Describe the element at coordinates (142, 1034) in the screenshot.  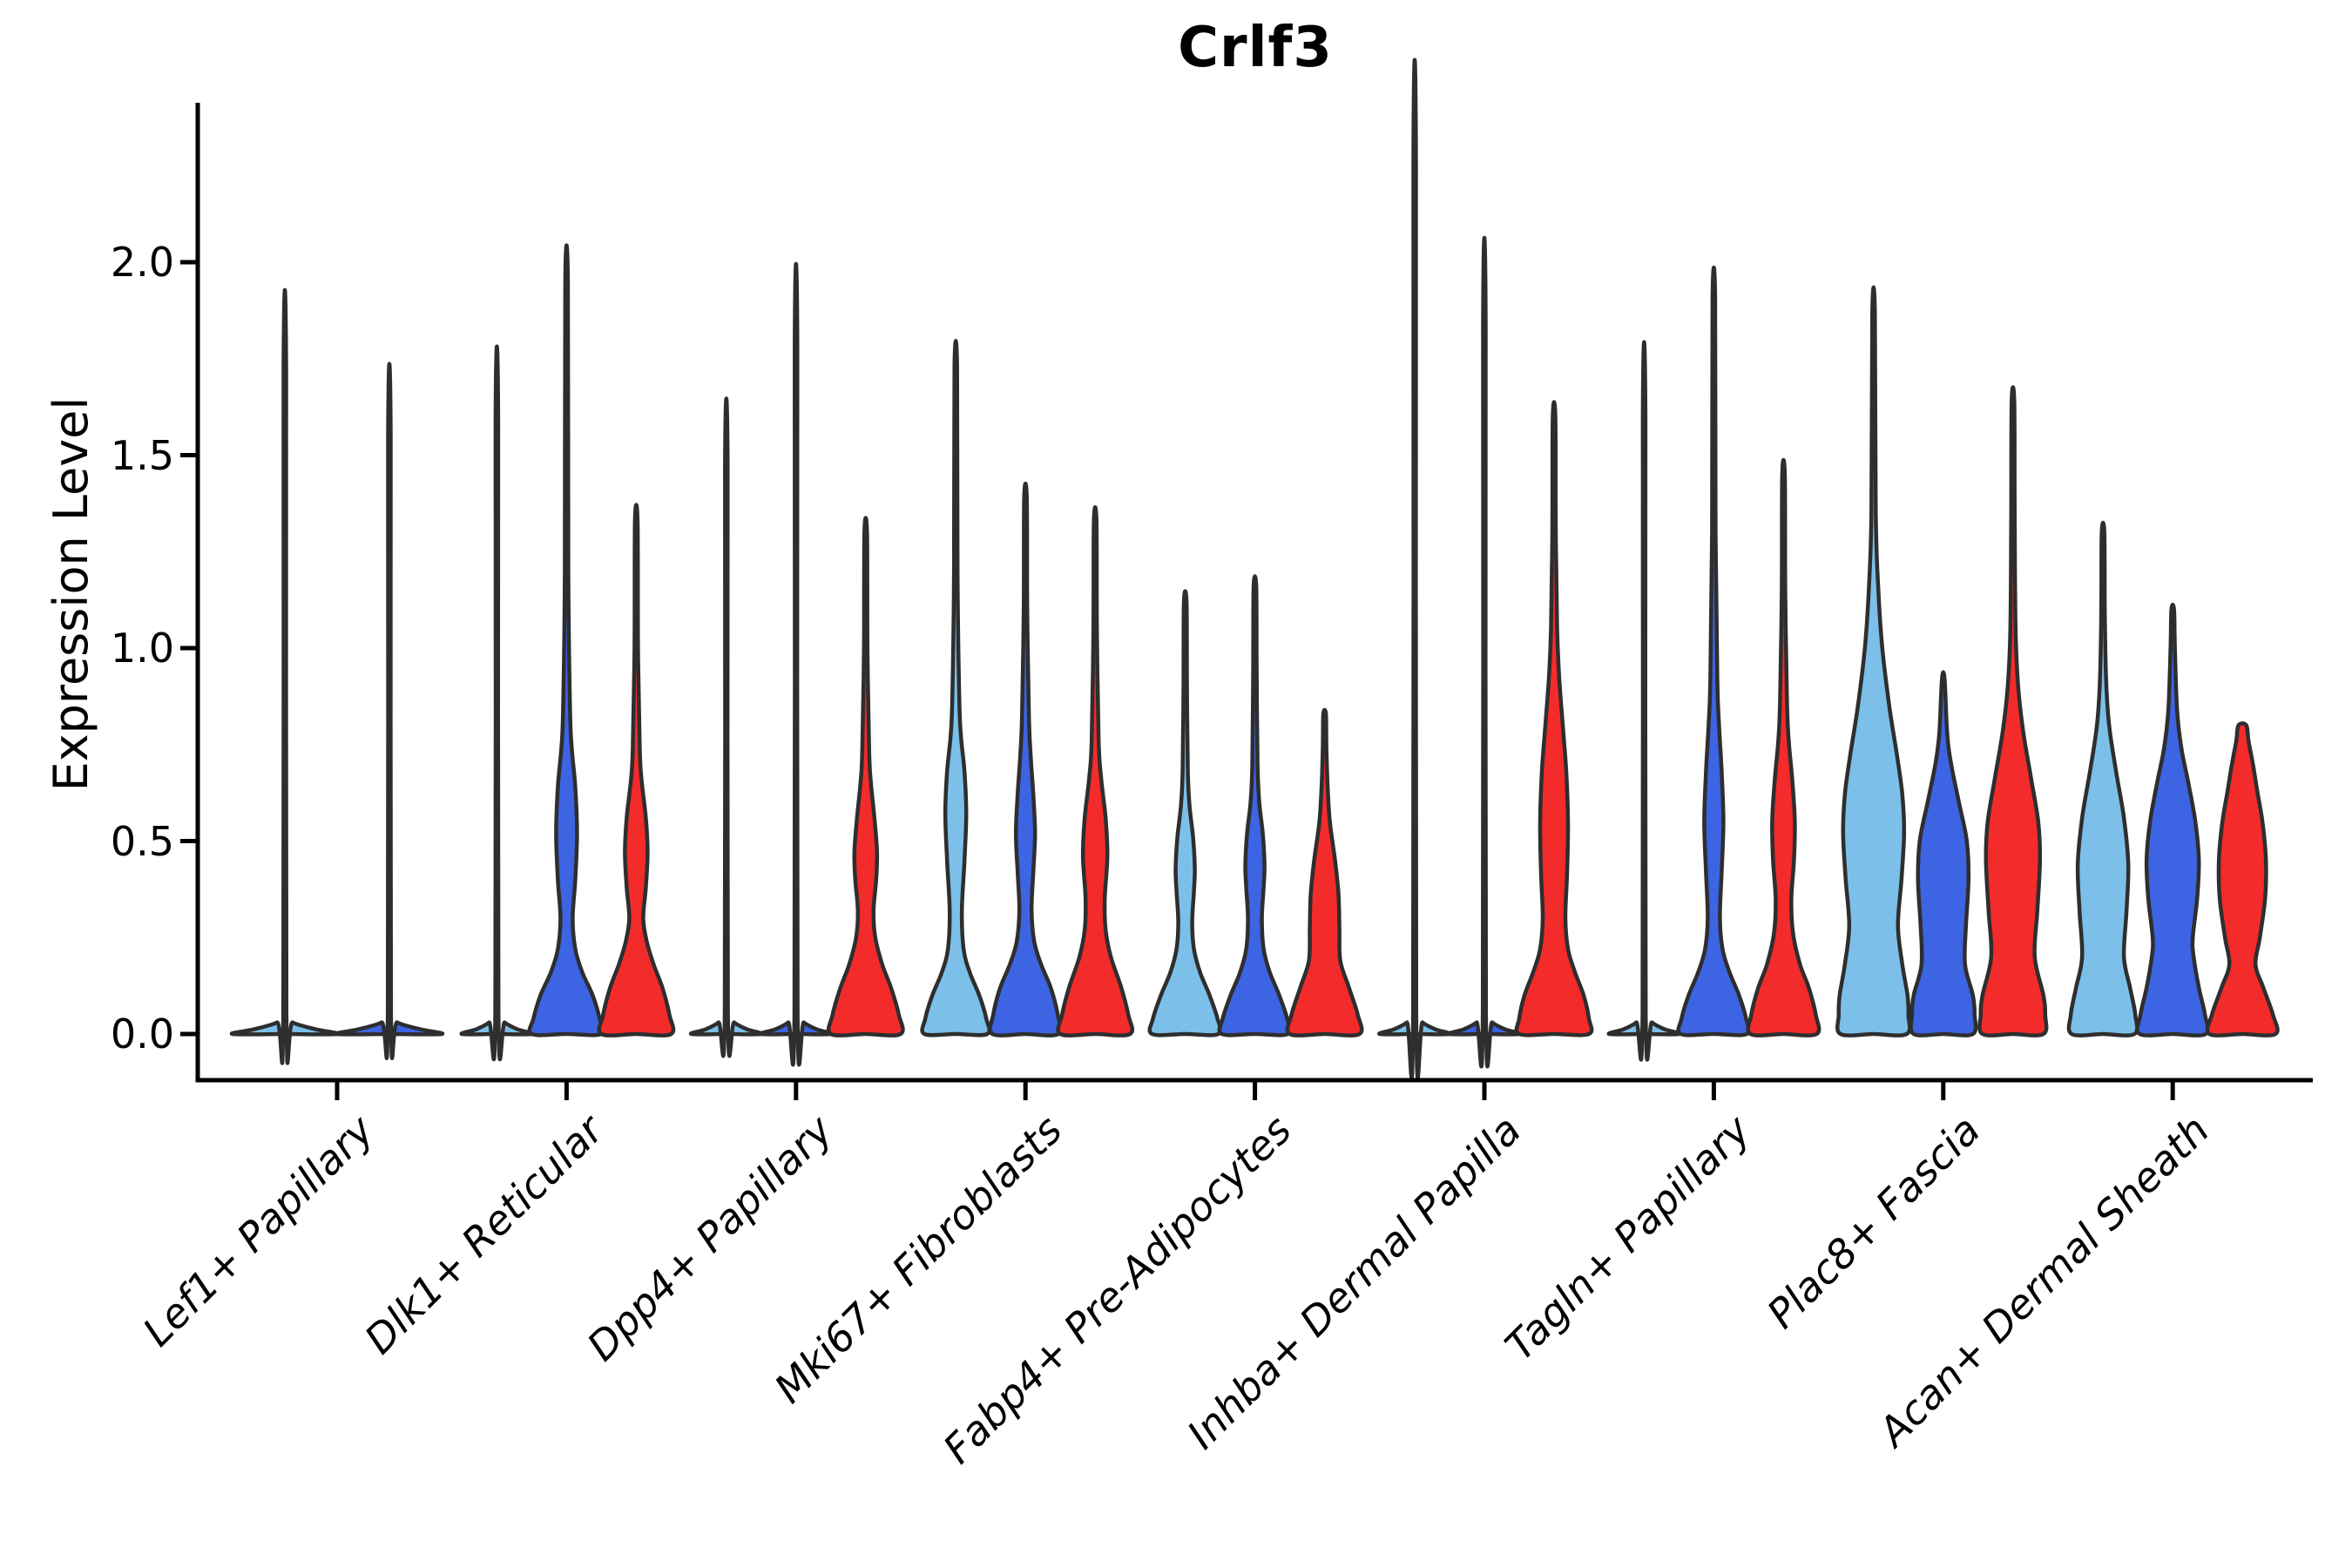
I see `y-tick-label: 0.0` at that location.